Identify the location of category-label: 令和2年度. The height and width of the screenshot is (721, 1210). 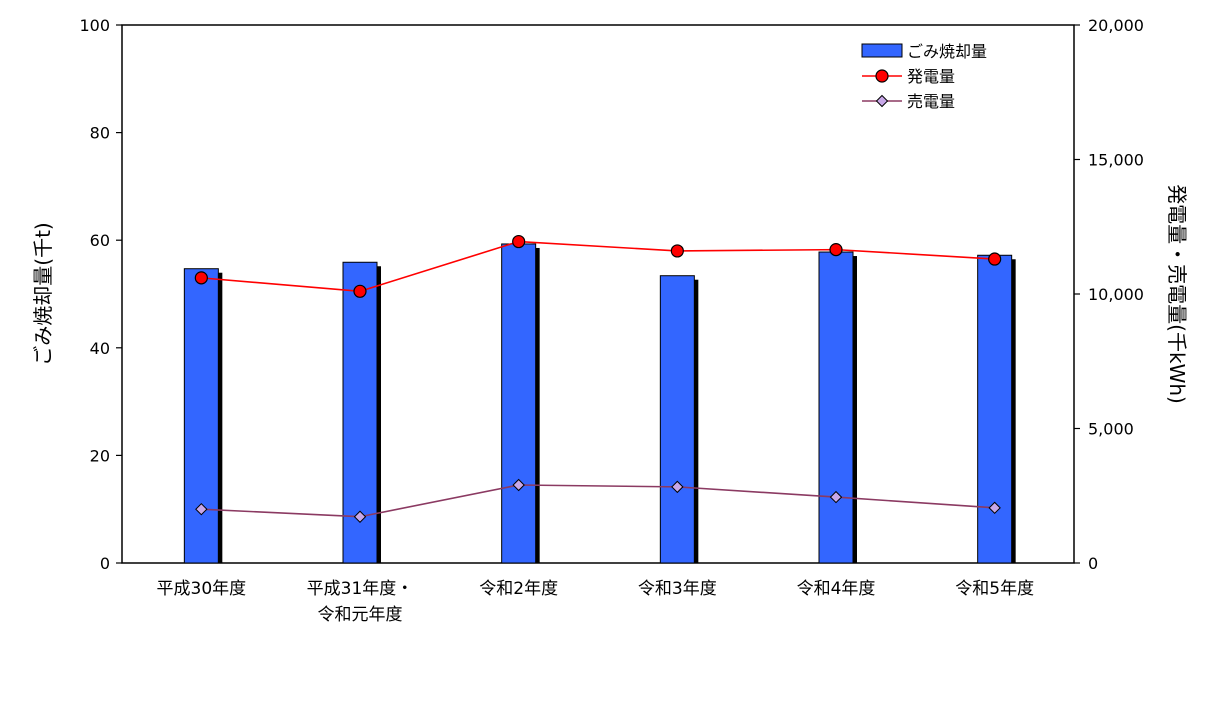
(518, 589).